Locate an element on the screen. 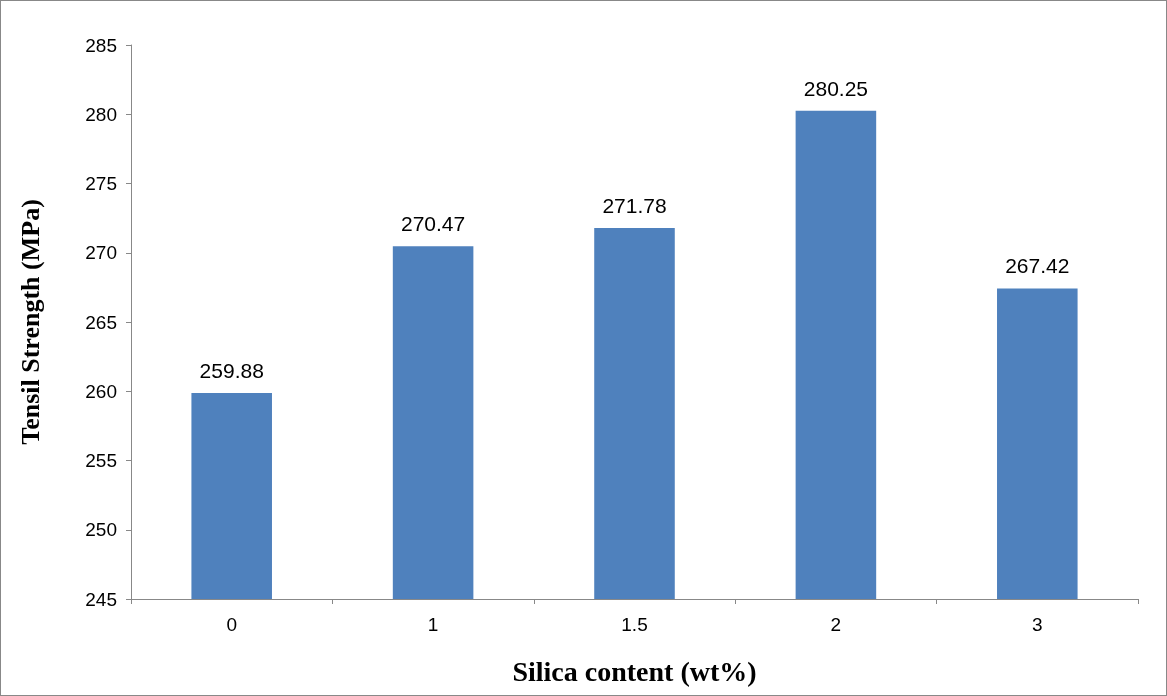  y-tick-label: 275 is located at coordinates (101, 183).